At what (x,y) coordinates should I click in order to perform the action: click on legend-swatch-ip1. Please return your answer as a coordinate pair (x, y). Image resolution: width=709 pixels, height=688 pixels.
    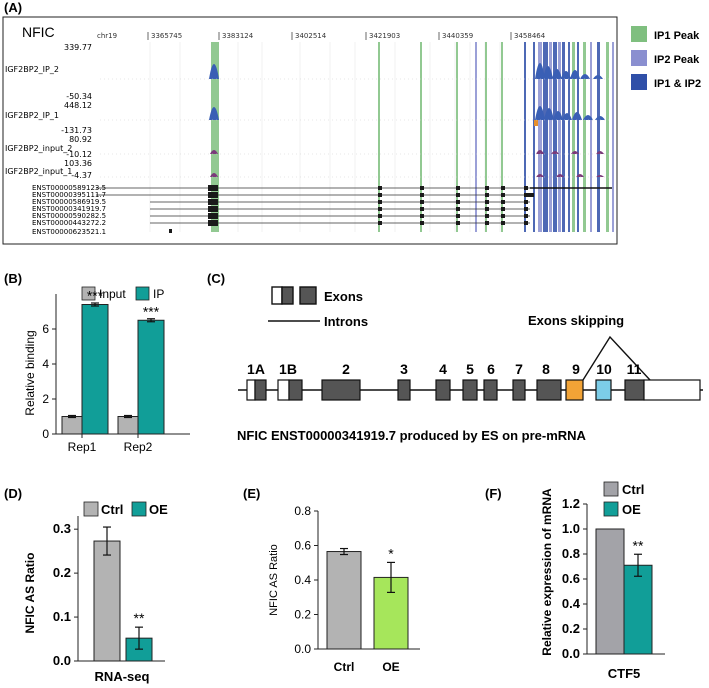
    Looking at the image, I should click on (639, 34).